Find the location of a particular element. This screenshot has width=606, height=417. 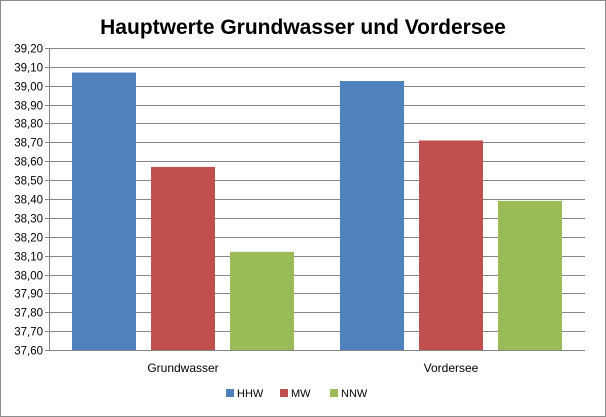

y-tick-label: 37,70 is located at coordinates (28, 333).